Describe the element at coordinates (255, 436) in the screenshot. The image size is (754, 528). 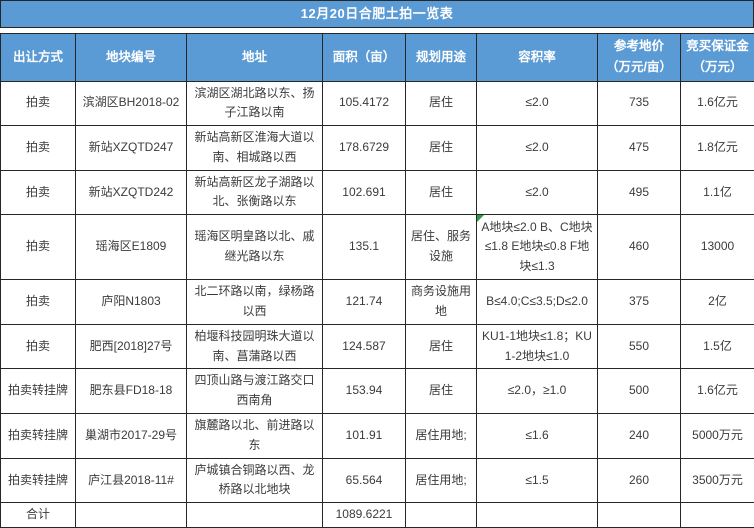
I see `cell-address: 旗麓路以北、前进路以东` at that location.